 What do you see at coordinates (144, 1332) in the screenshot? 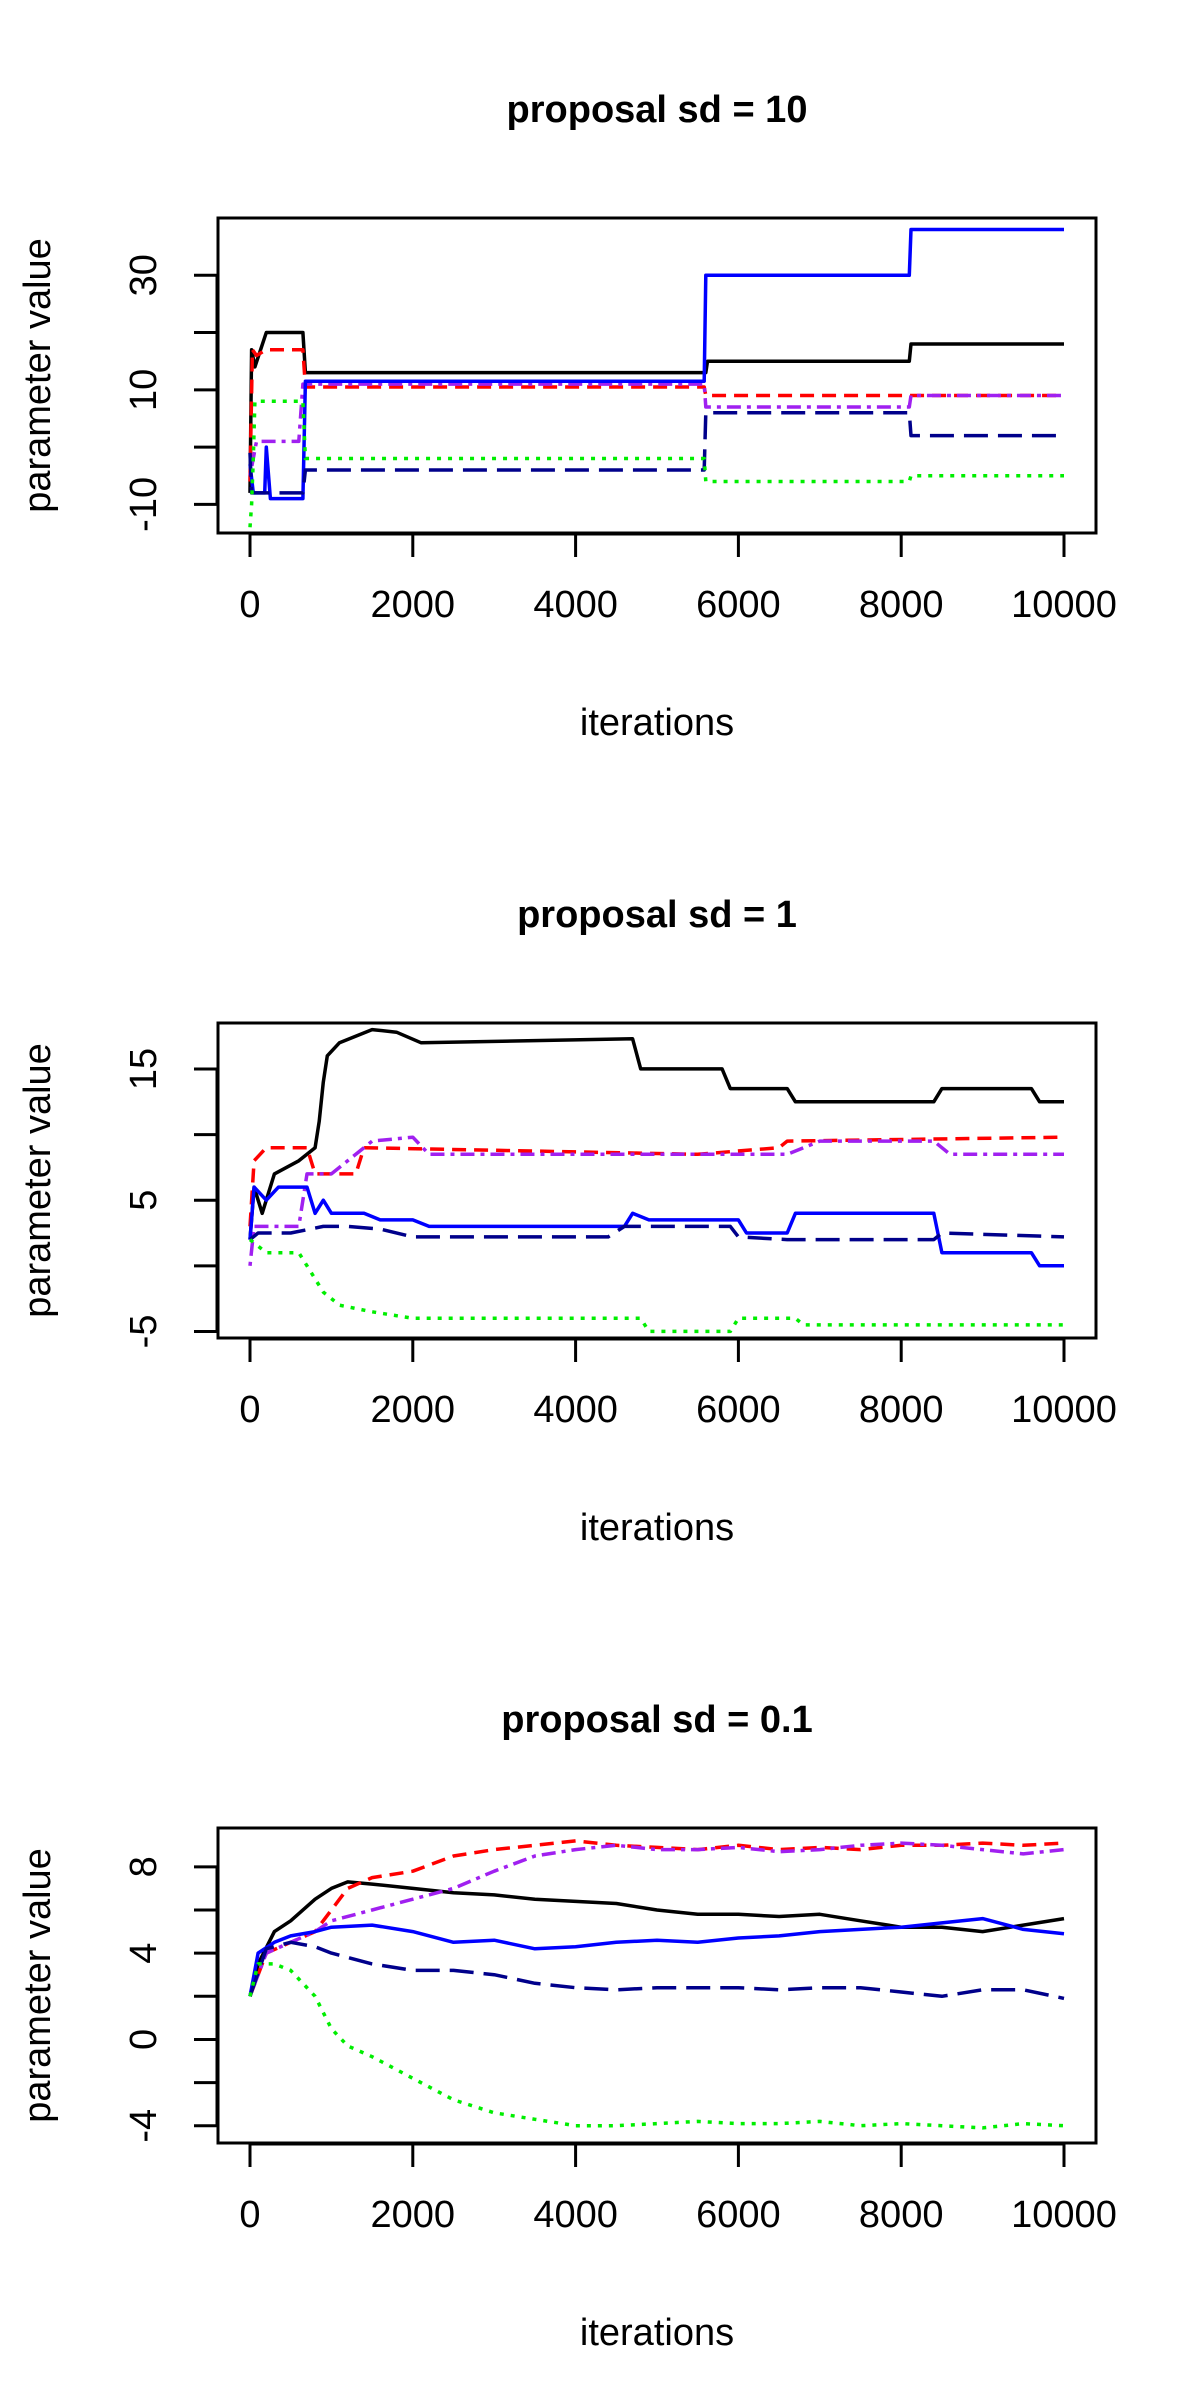
I see `y-tick-label: -5` at bounding box center [144, 1332].